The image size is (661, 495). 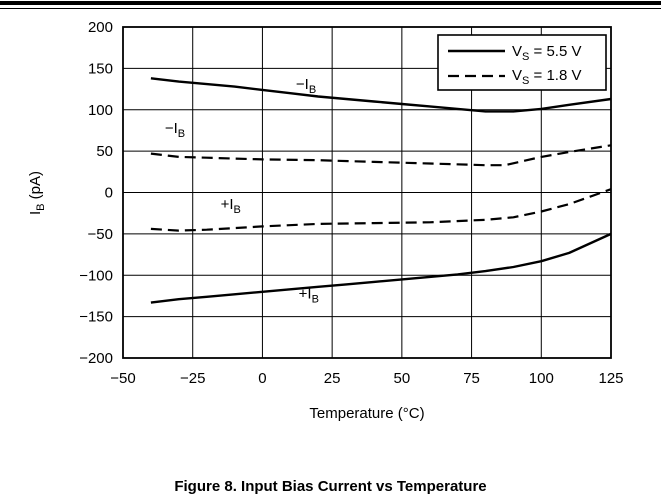 I want to click on x-tick-label: −50, so click(x=122, y=378).